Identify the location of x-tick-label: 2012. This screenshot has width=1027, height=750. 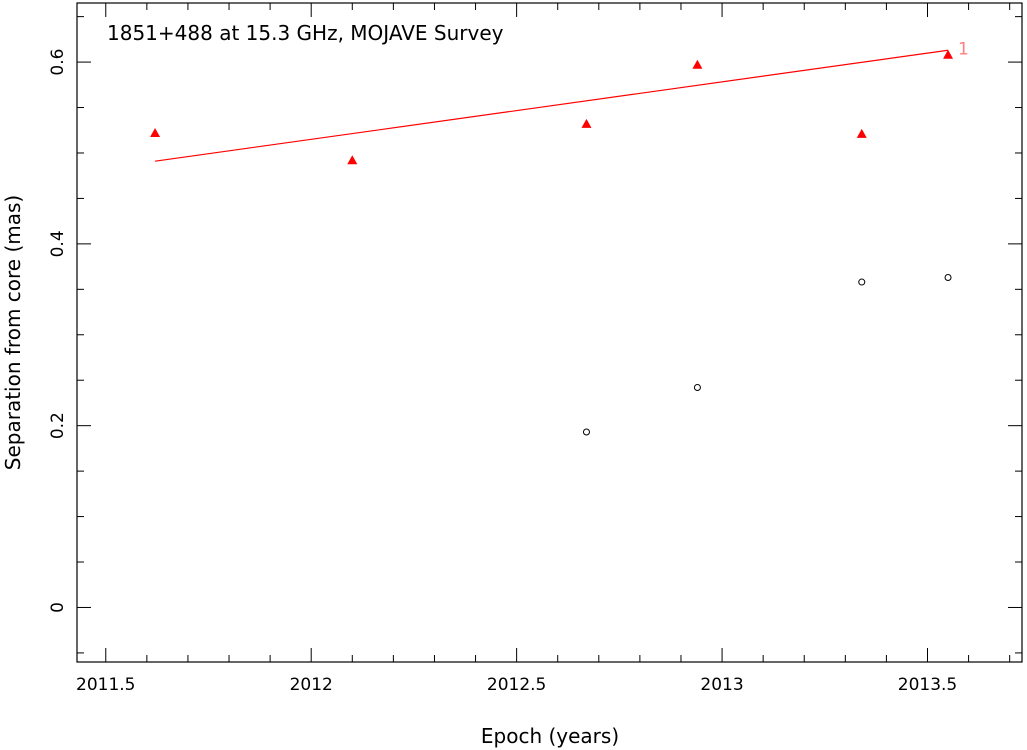
(311, 685).